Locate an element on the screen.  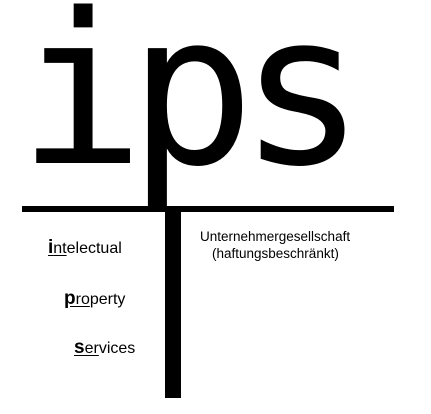
service-underlined: nt is located at coordinates (60, 248).